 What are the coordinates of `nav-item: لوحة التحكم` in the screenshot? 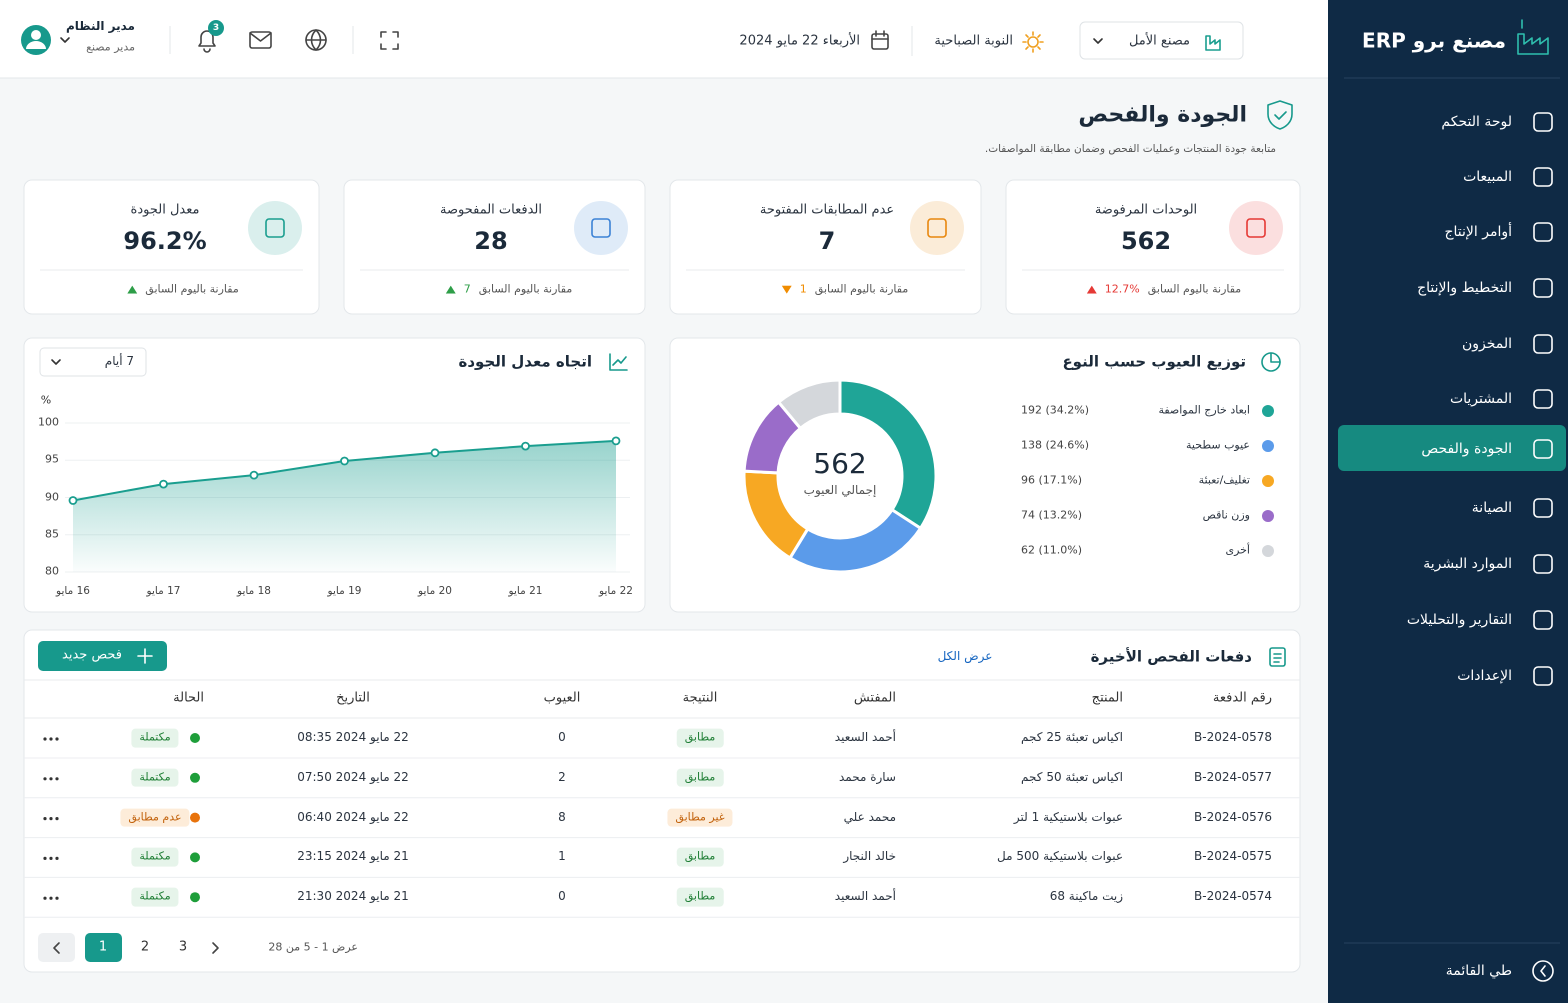 It's located at (1476, 121).